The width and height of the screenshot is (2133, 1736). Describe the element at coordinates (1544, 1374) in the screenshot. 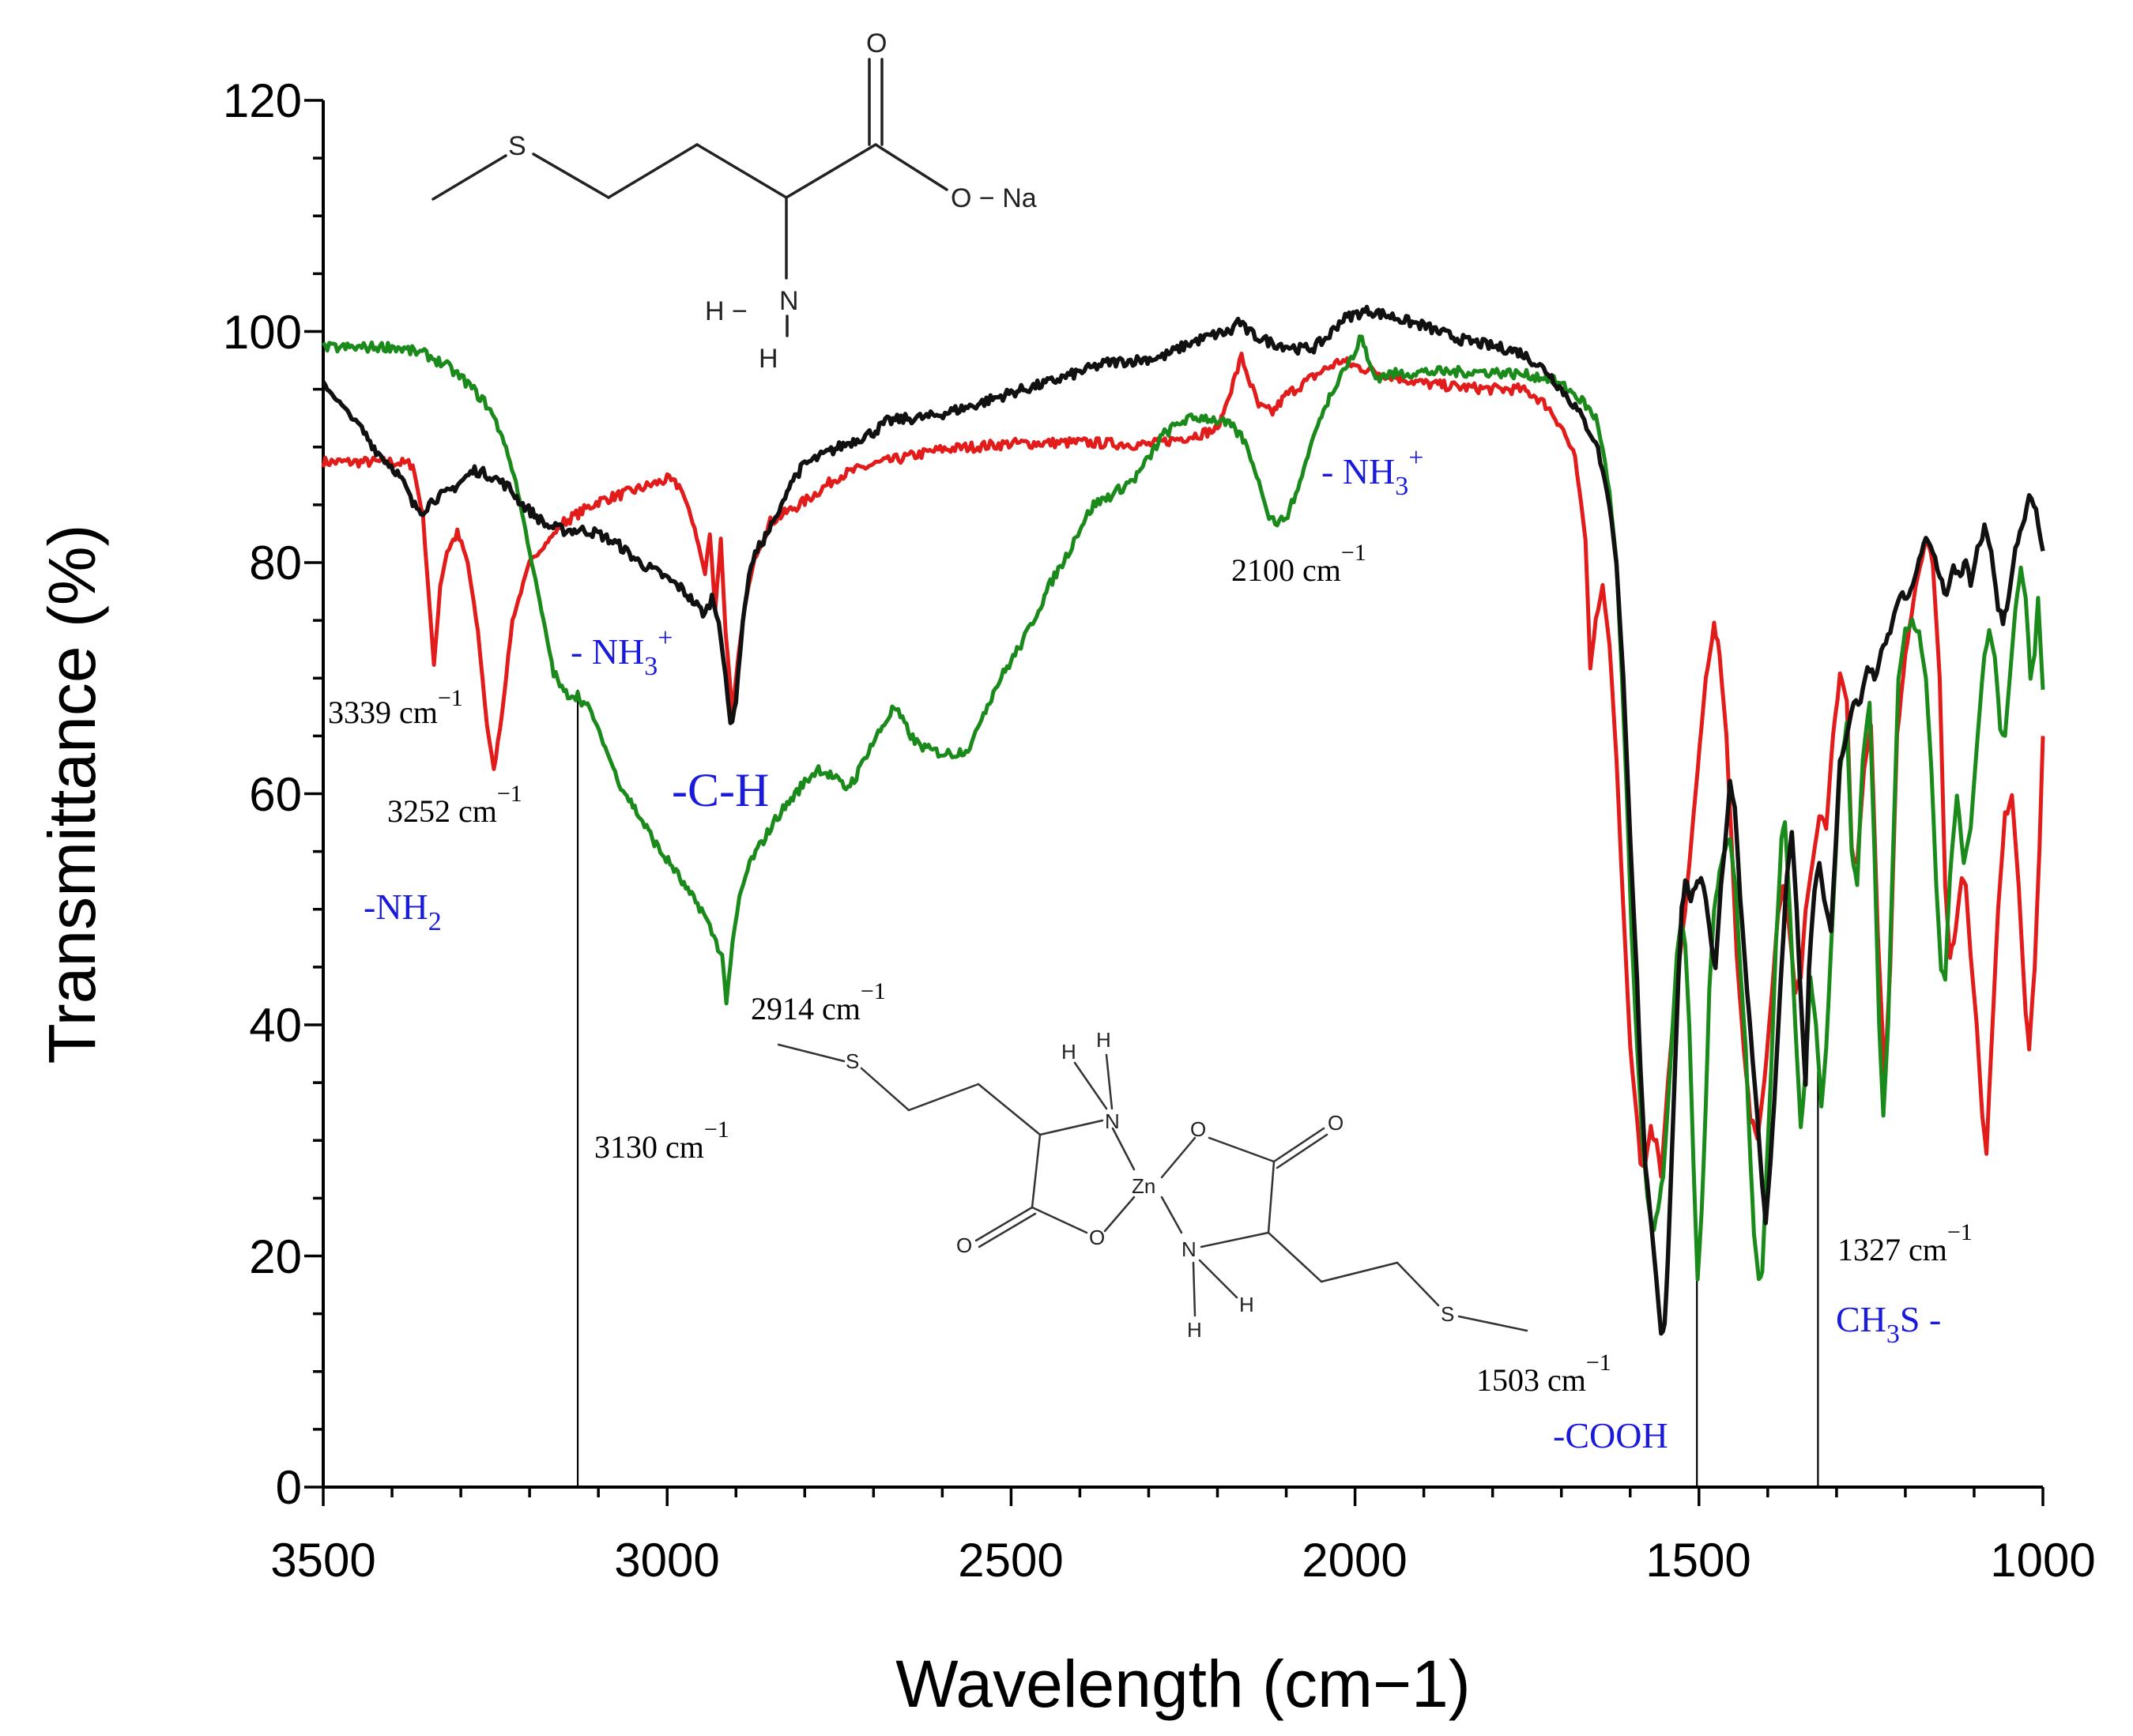

I see `annotation-1503: 1503 cm−1` at that location.